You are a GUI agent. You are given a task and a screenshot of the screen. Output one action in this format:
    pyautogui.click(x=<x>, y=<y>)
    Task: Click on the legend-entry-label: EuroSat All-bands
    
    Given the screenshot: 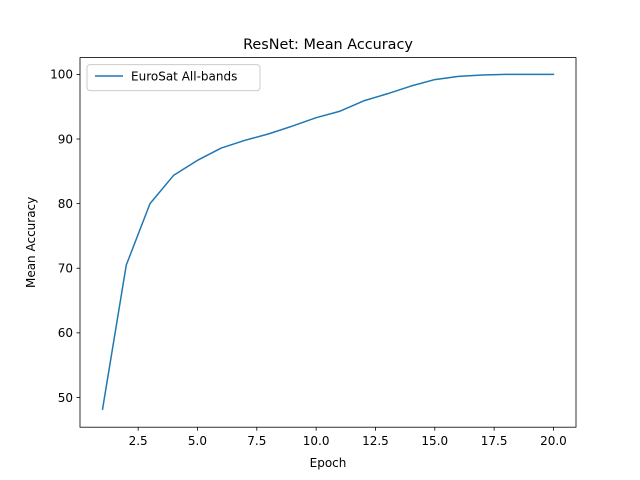 What is the action you would take?
    pyautogui.click(x=184, y=77)
    